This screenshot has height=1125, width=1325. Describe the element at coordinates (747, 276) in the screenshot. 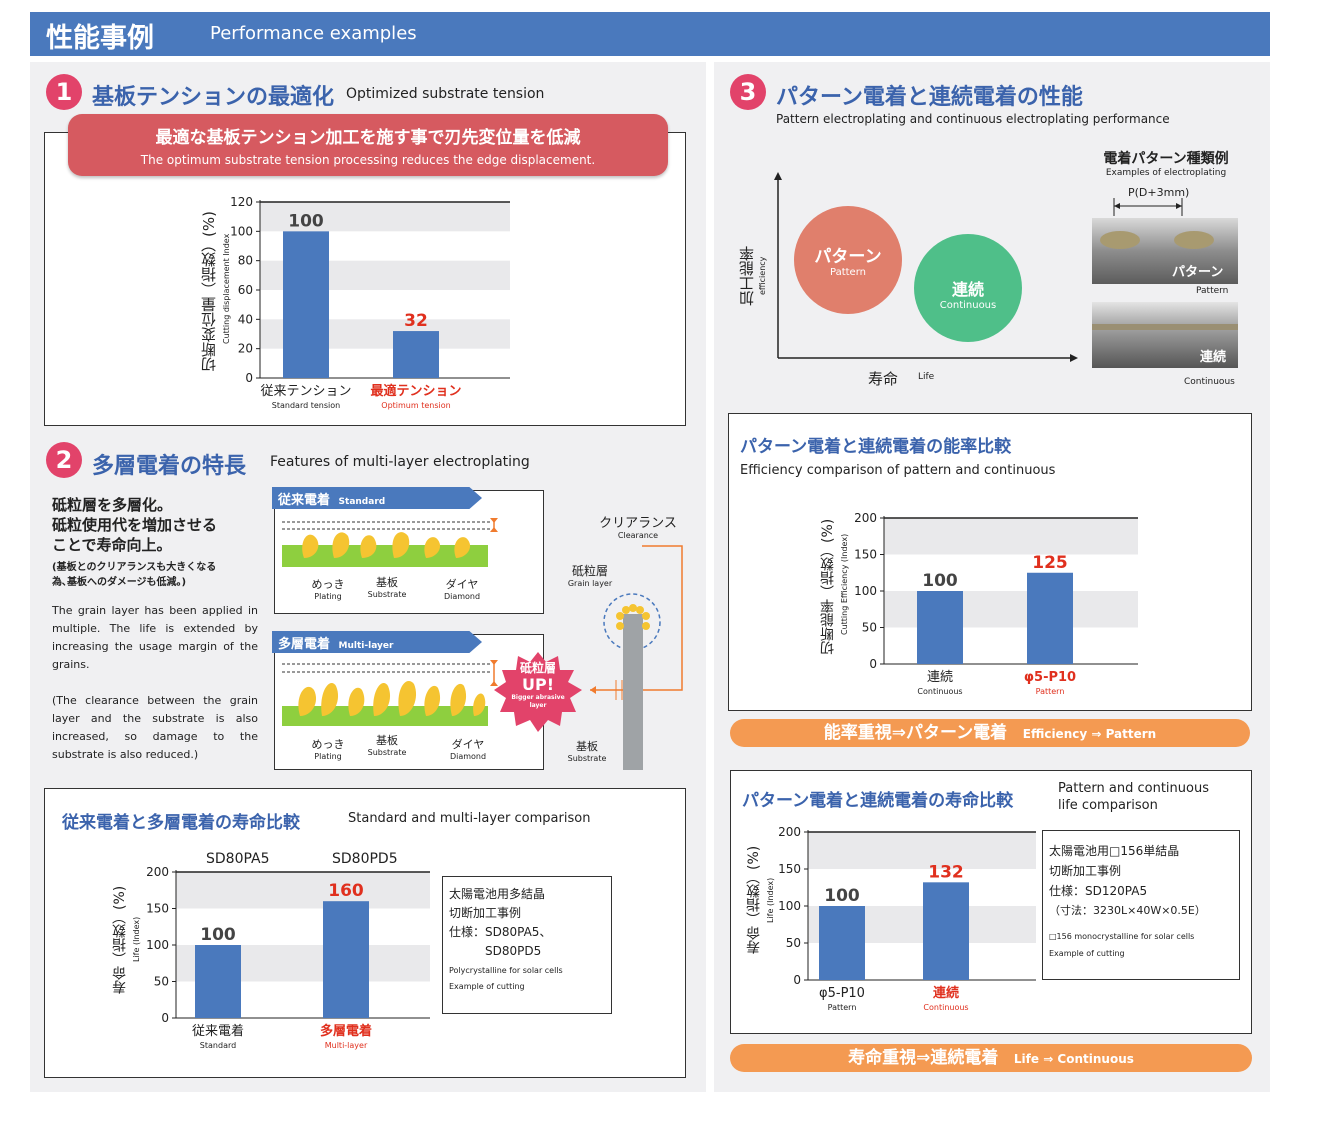

I see `perf-map-ylabel: 加工能率` at that location.